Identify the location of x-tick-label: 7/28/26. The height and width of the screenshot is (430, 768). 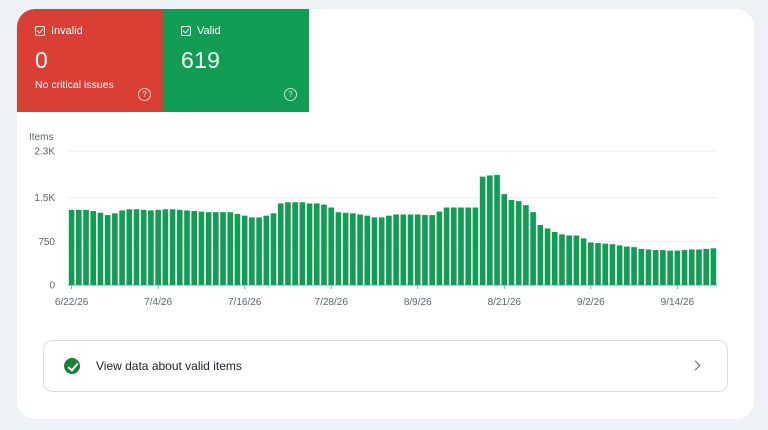
(332, 302).